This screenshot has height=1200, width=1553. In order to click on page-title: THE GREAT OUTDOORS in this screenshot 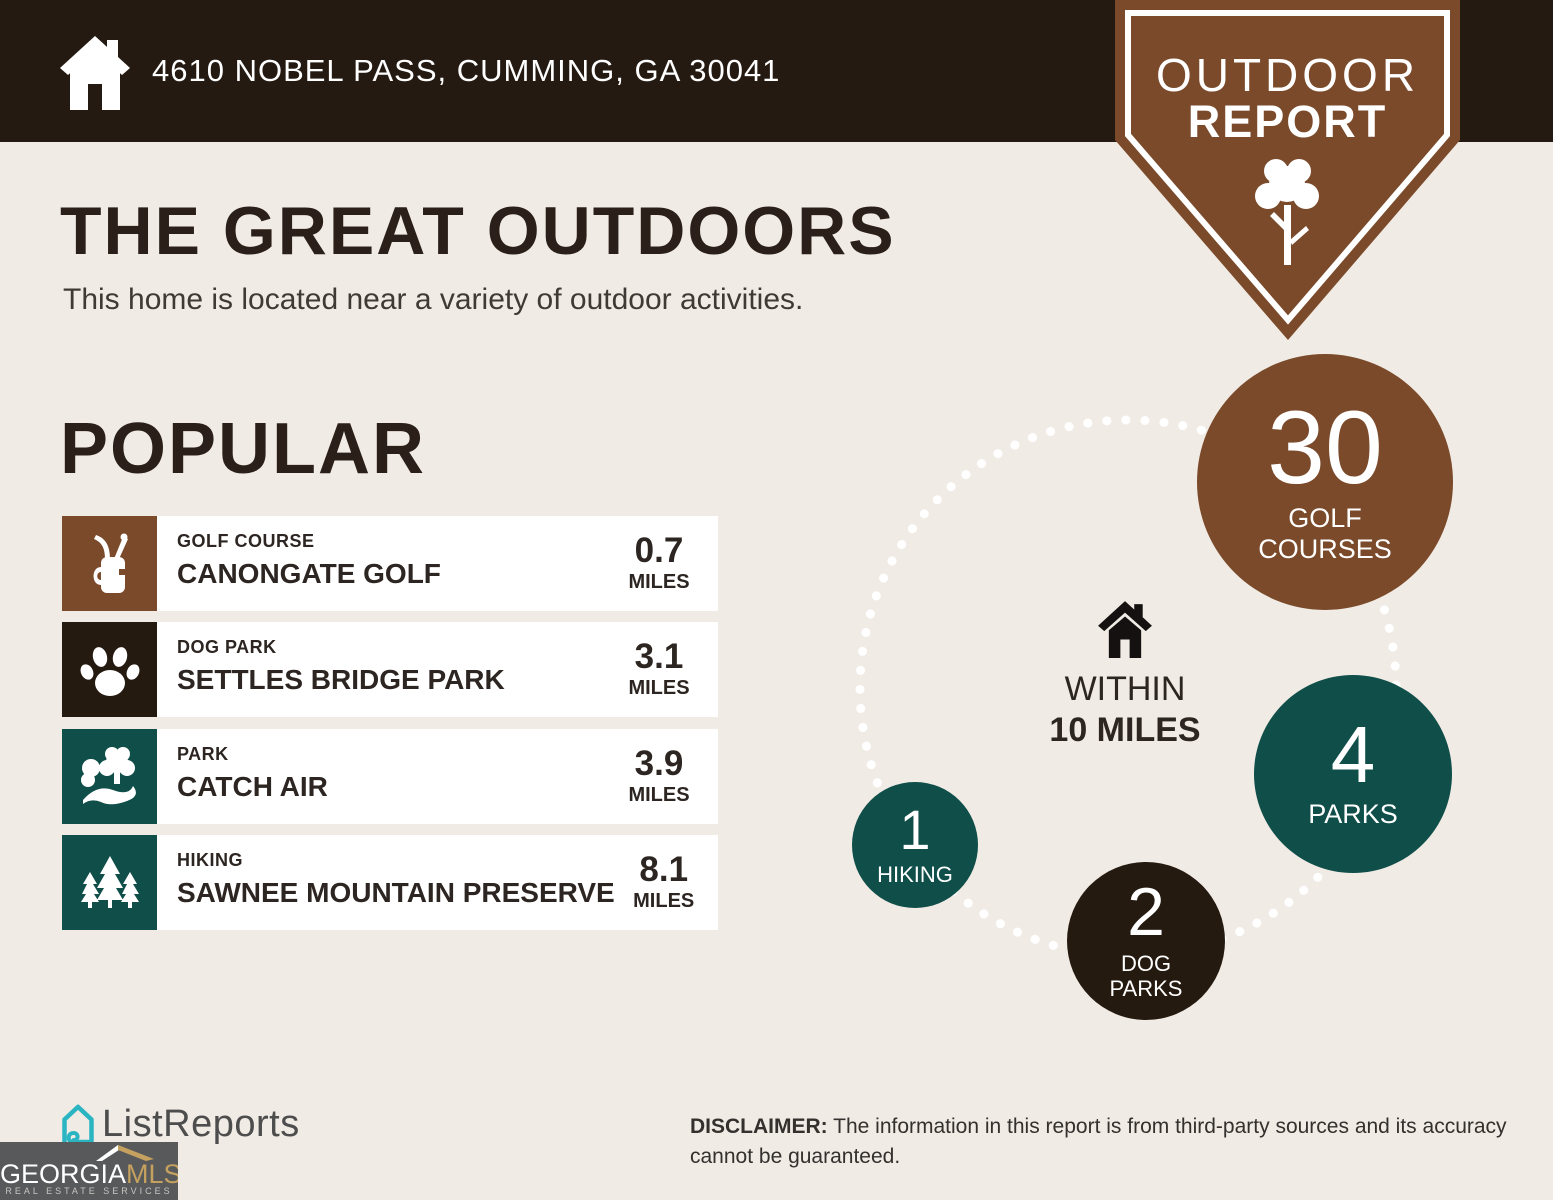, I will do `click(478, 231)`.